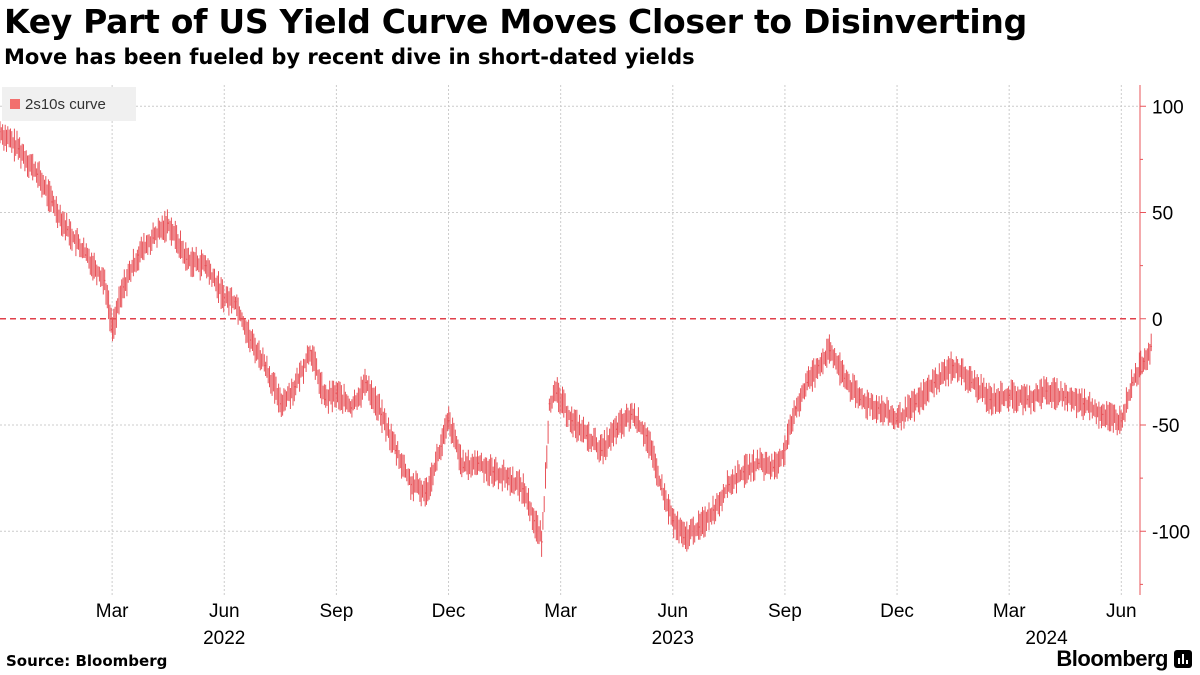  What do you see at coordinates (1183, 659) in the screenshot?
I see `bloomberg-chart-icon` at bounding box center [1183, 659].